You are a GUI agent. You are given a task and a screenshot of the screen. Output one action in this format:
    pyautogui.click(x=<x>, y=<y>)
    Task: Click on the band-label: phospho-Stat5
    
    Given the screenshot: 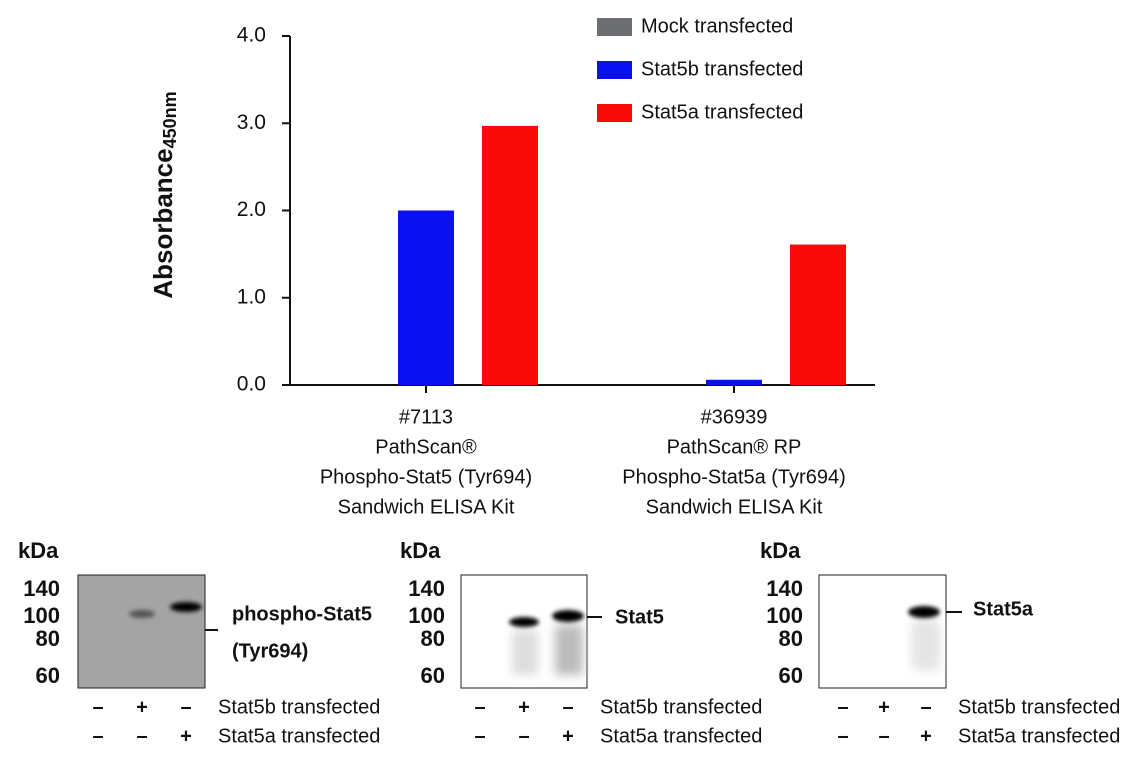 What is the action you would take?
    pyautogui.click(x=302, y=614)
    